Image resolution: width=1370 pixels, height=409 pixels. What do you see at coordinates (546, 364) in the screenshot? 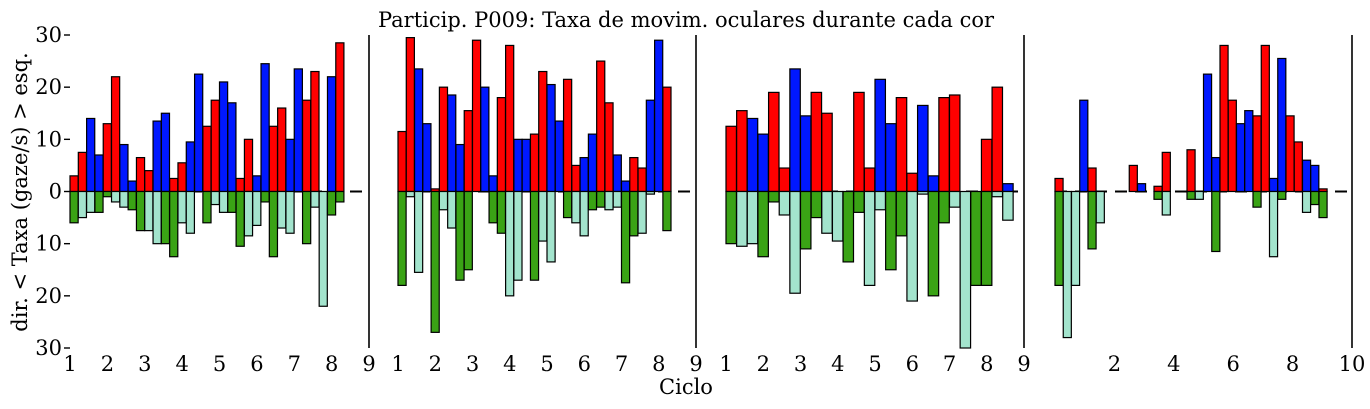
I see `x-tick-label: 5` at bounding box center [546, 364].